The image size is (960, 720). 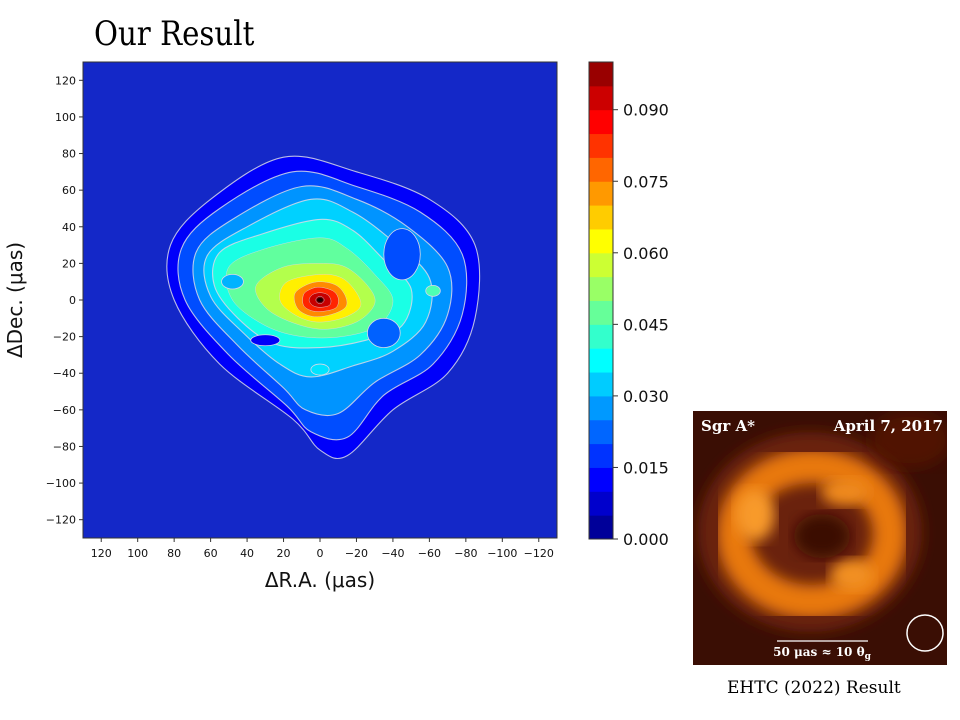 What do you see at coordinates (646, 324) in the screenshot?
I see `colorbar-tick-label: 0.045` at bounding box center [646, 324].